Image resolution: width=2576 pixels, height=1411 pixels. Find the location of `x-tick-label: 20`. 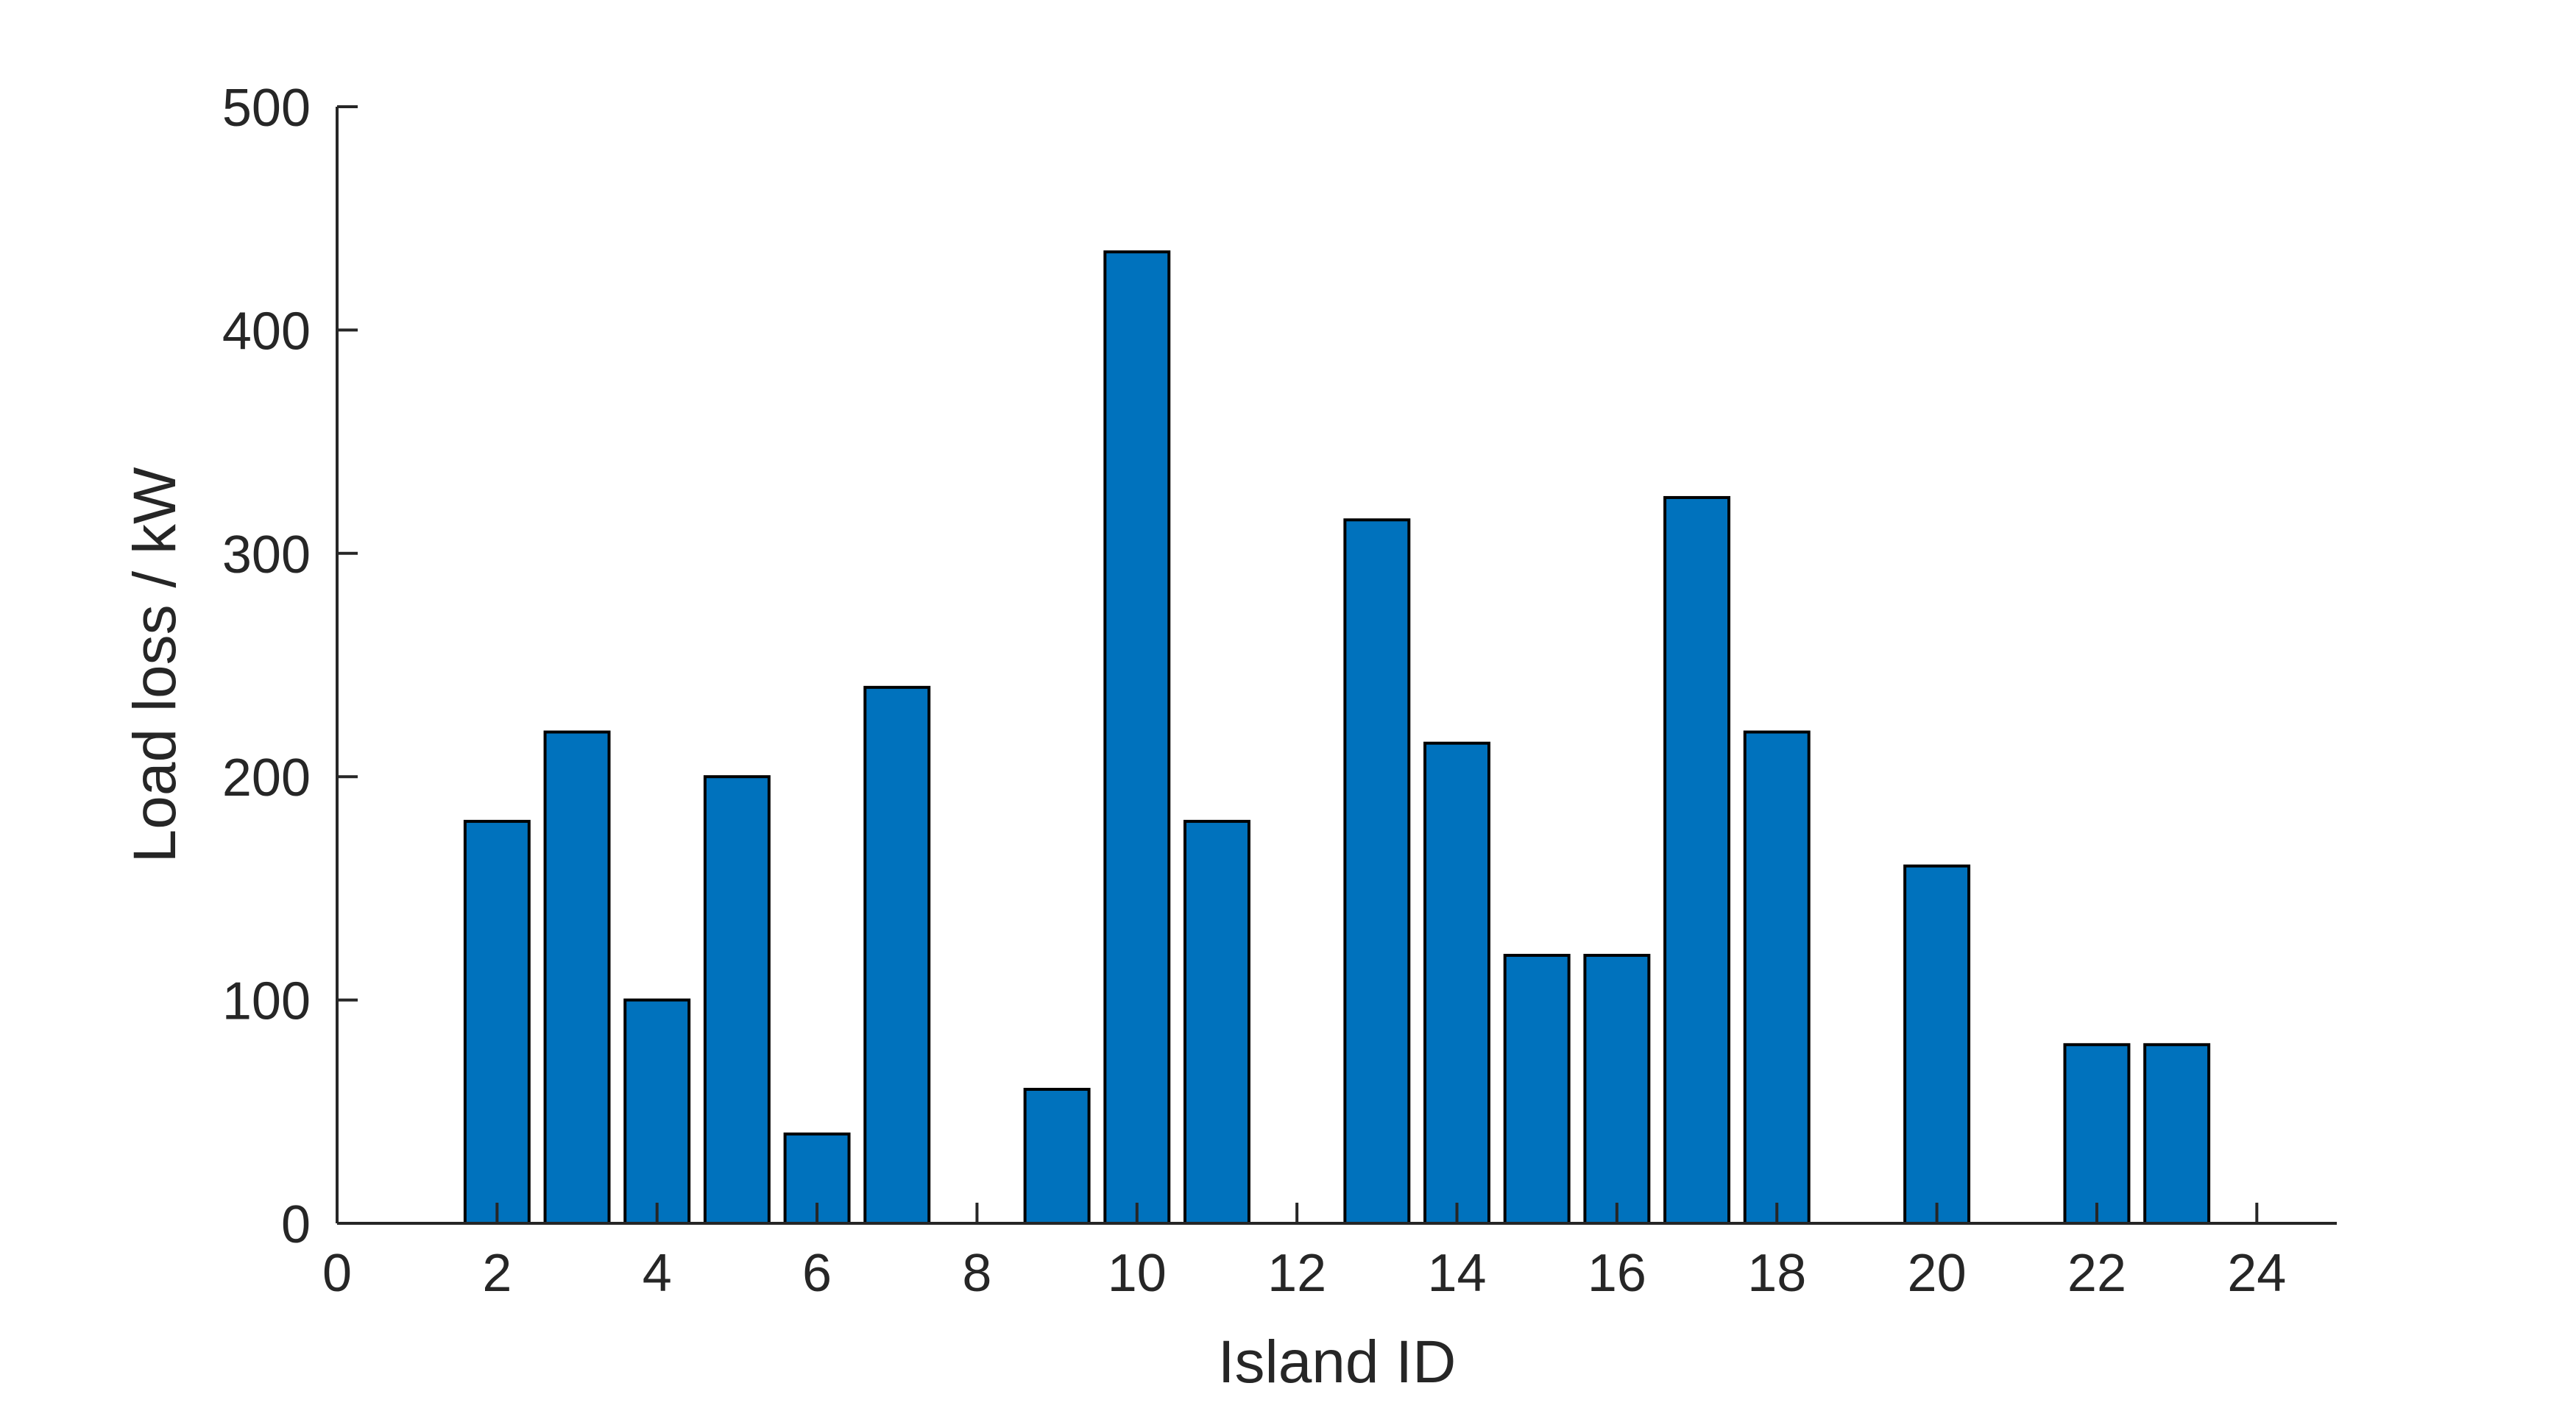

x-tick-label: 20 is located at coordinates (1937, 1273).